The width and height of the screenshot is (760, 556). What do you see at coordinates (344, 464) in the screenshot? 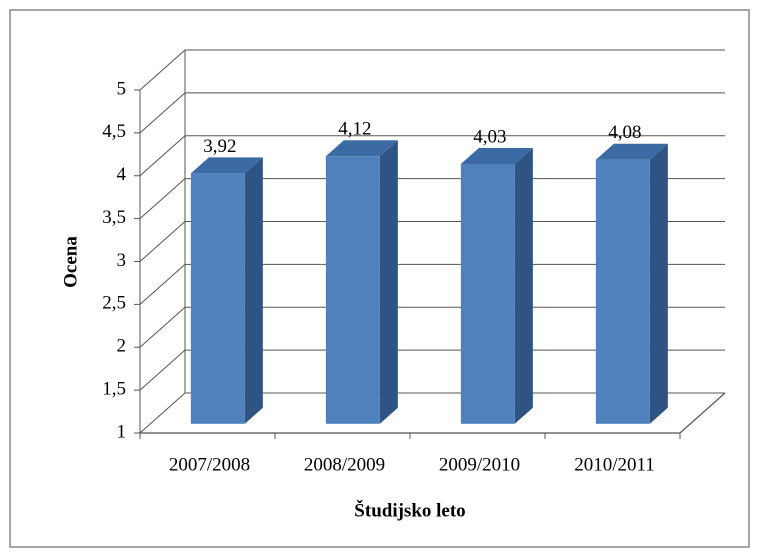
I see `x-tick-label: 2008/2009` at bounding box center [344, 464].